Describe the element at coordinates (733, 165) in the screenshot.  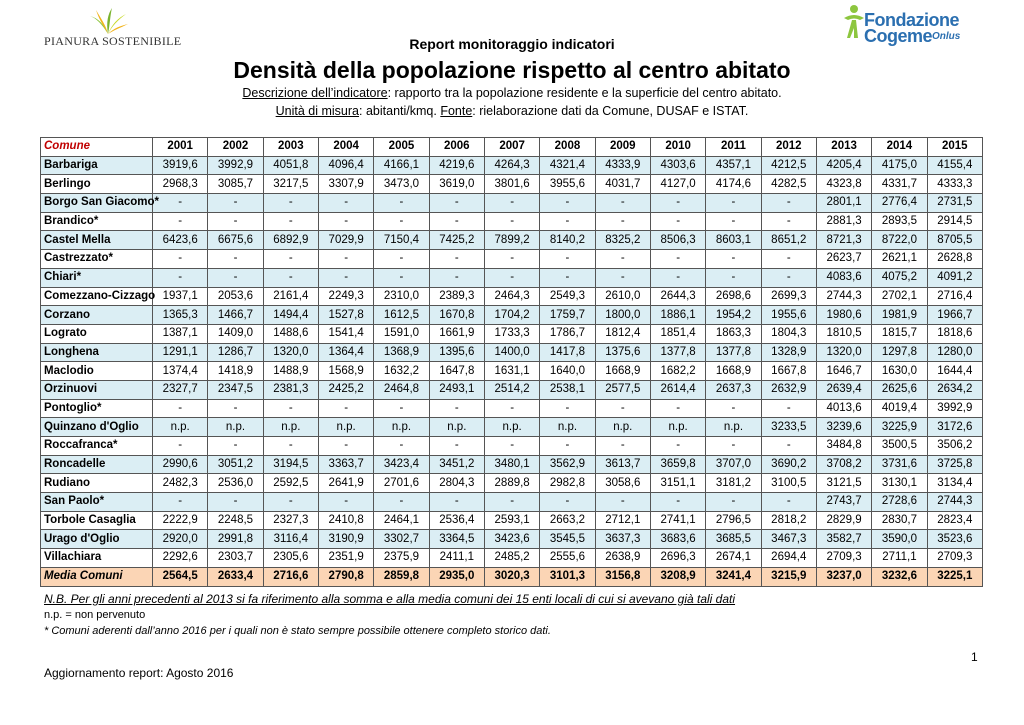
I see `density-value-cell: 4357,1` at that location.